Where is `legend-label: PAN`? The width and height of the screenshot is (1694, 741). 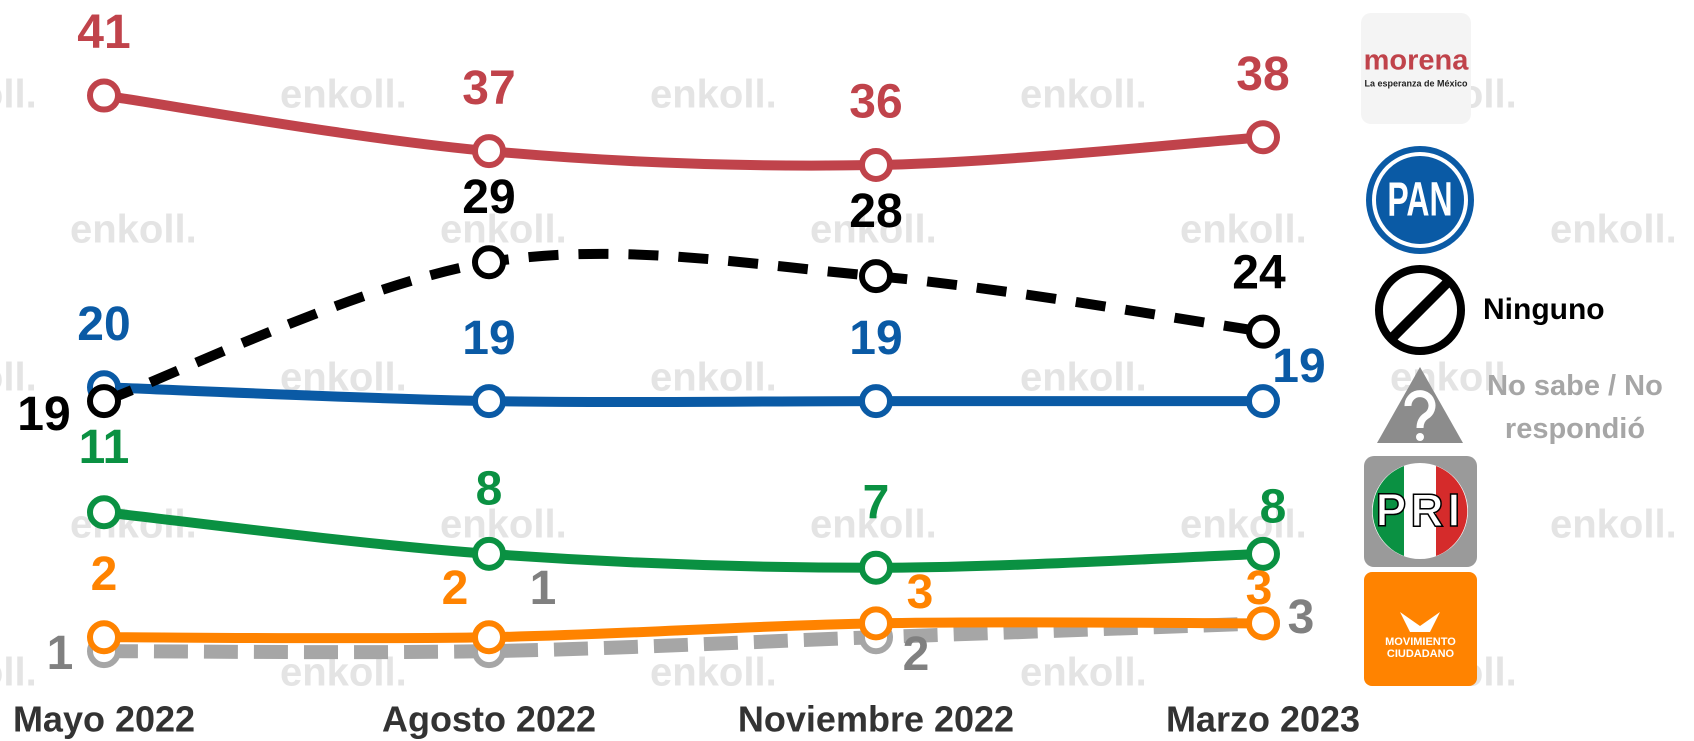
legend-label: PAN is located at coordinates (1419, 199).